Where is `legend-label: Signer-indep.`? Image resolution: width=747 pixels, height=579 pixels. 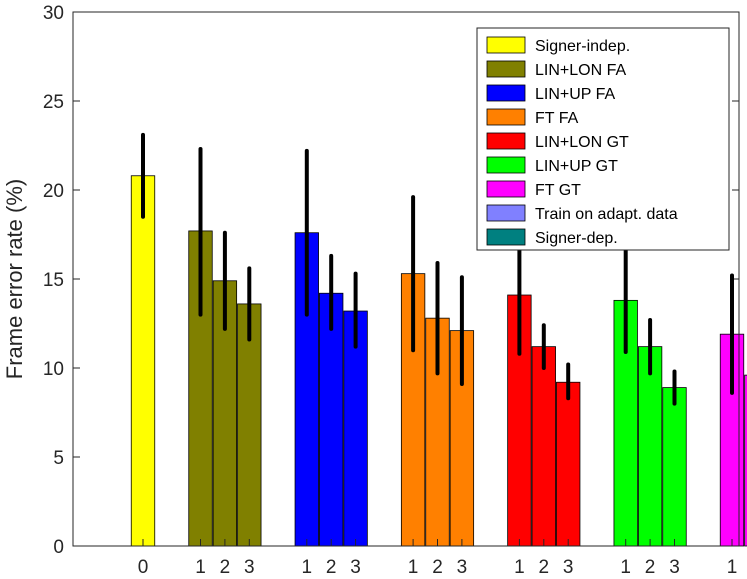 legend-label: Signer-indep. is located at coordinates (582, 46).